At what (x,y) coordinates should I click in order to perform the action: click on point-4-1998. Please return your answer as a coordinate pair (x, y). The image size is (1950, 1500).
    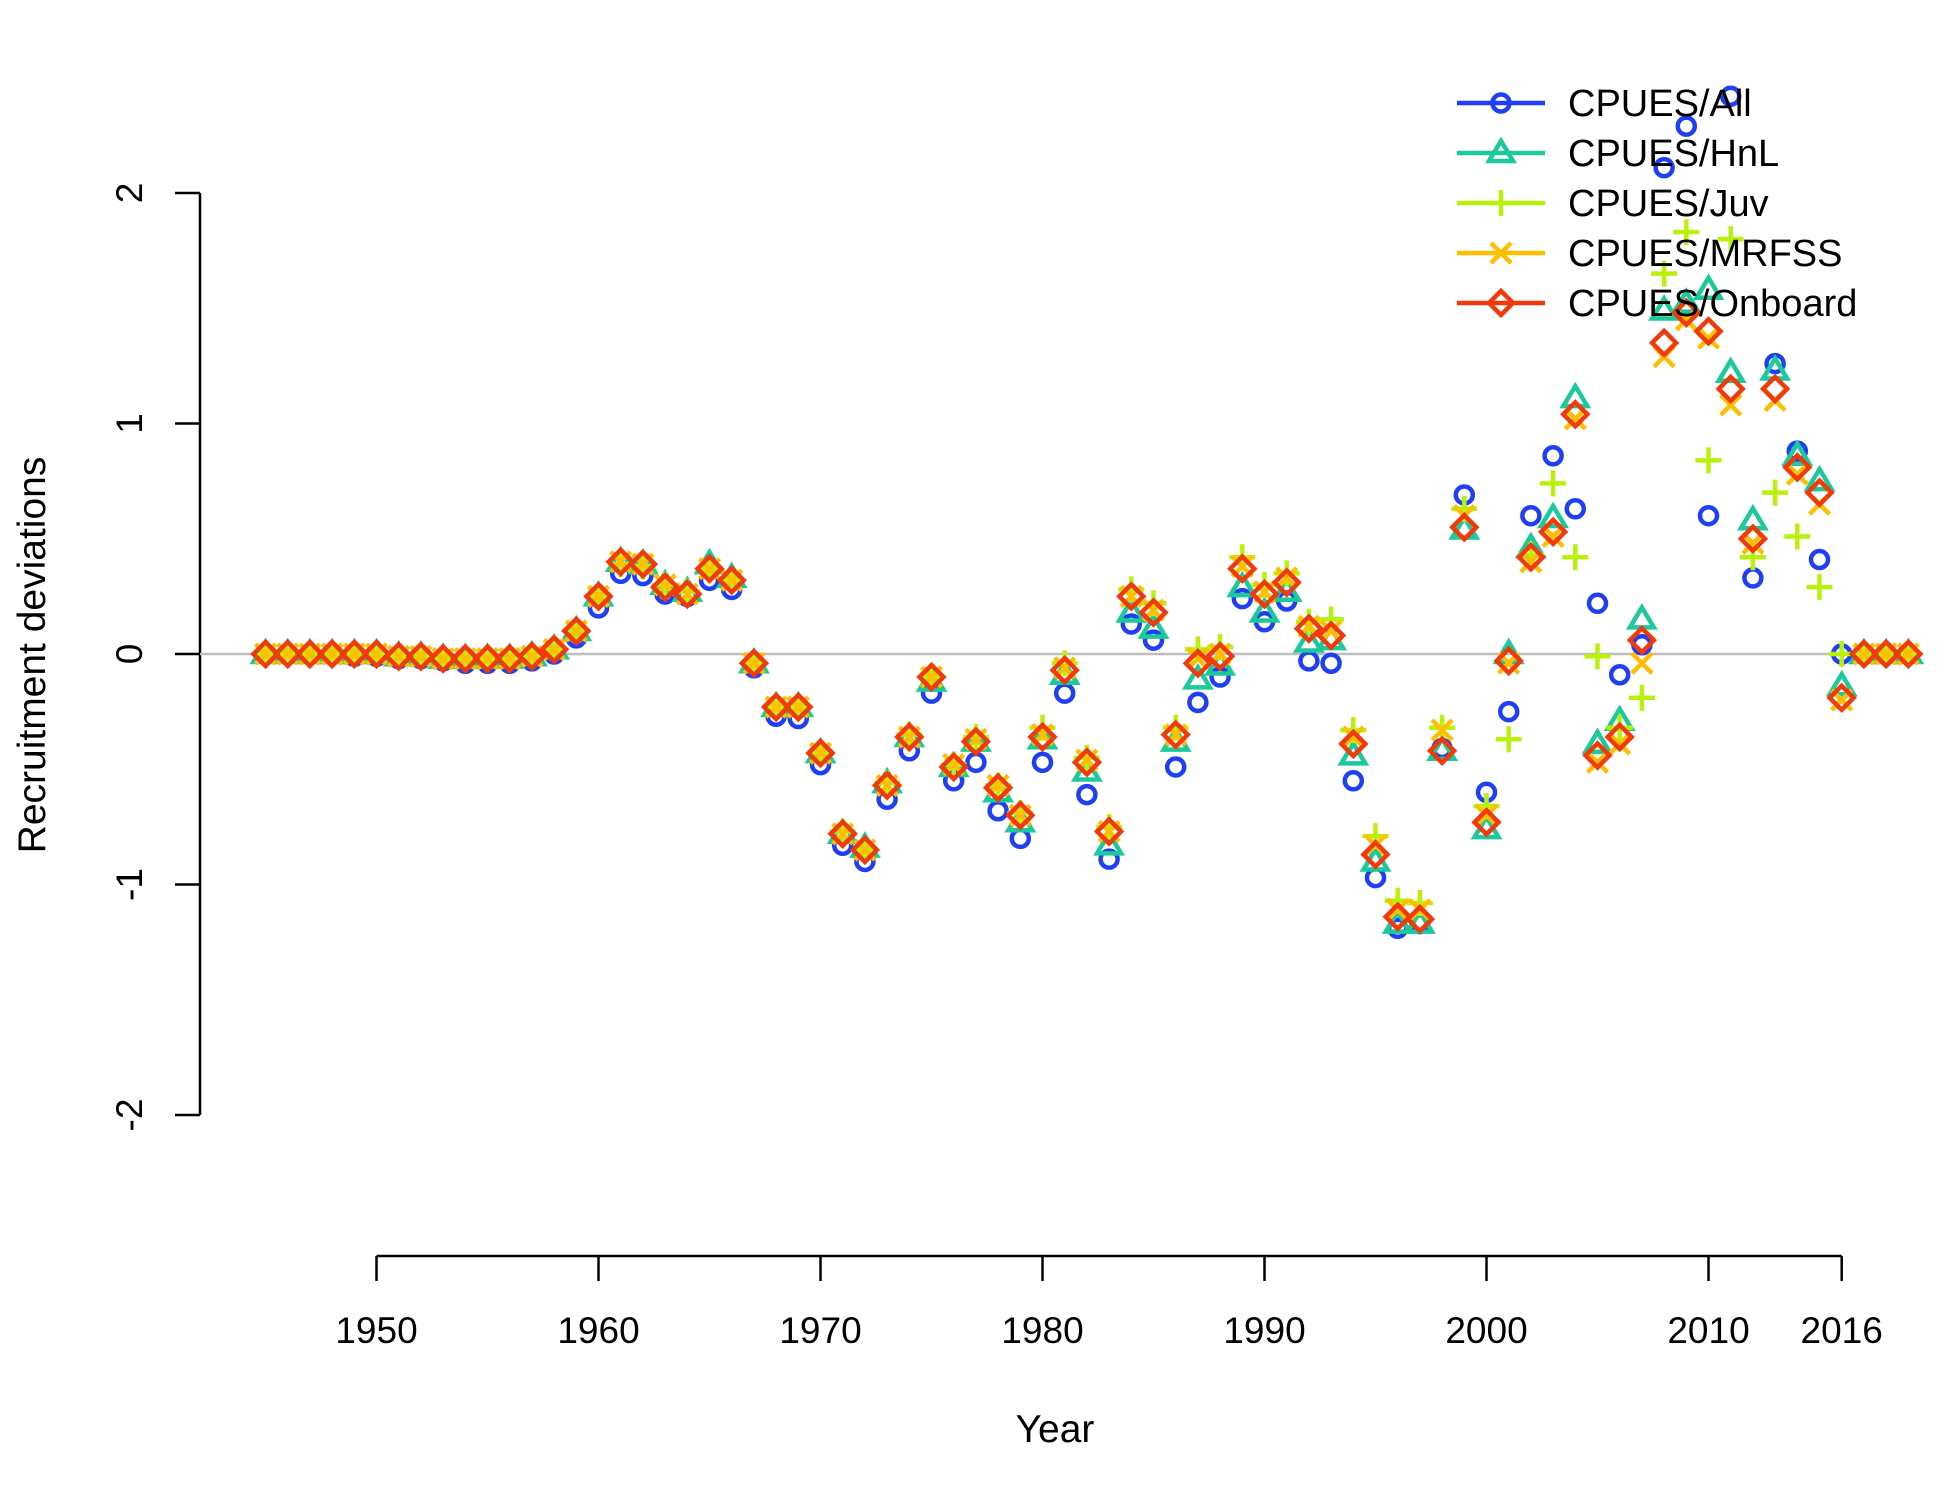
    Looking at the image, I should click on (1442, 750).